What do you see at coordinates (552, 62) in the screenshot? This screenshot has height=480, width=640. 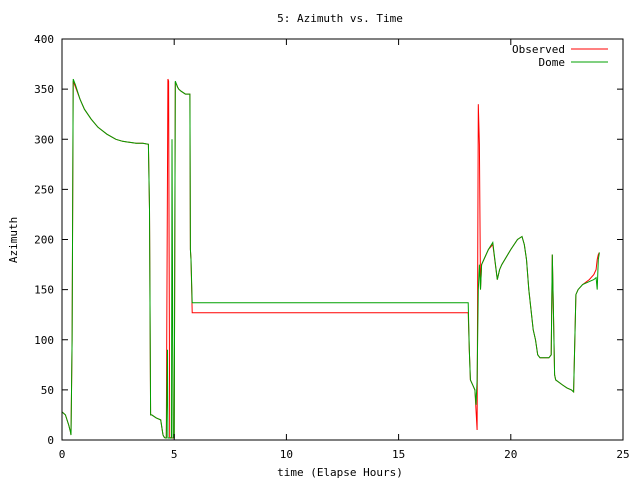 I see `legend-label-dome: Dome` at bounding box center [552, 62].